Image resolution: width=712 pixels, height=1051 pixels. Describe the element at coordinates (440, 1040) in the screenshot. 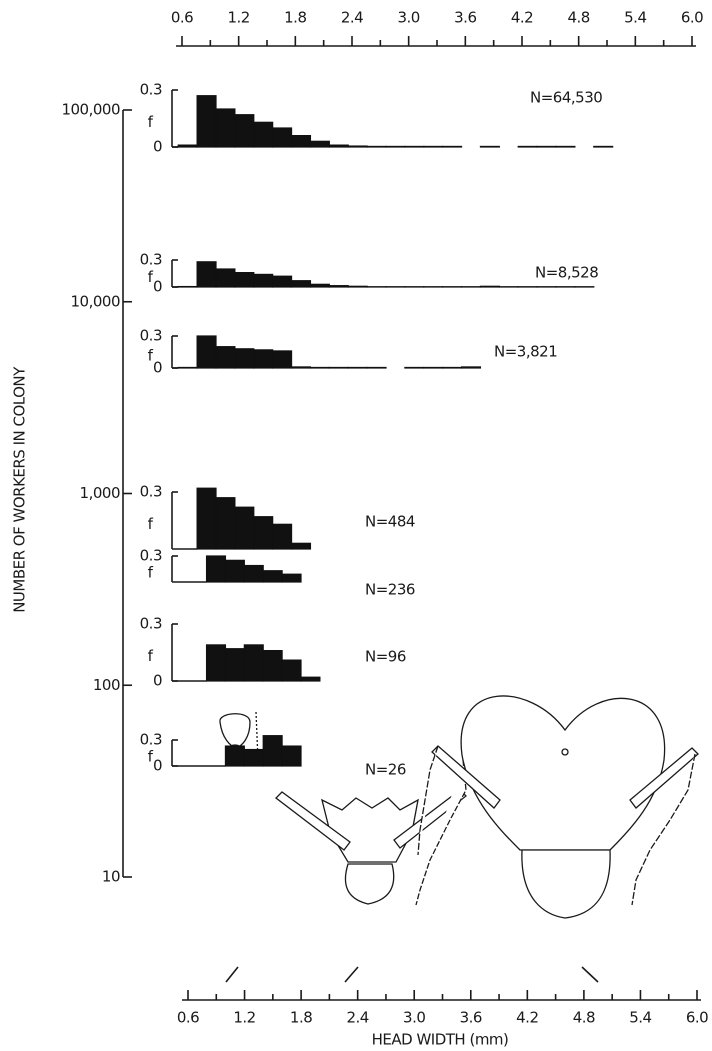

I see `x-axis-label: HEAD WIDTH (mm)` at that location.